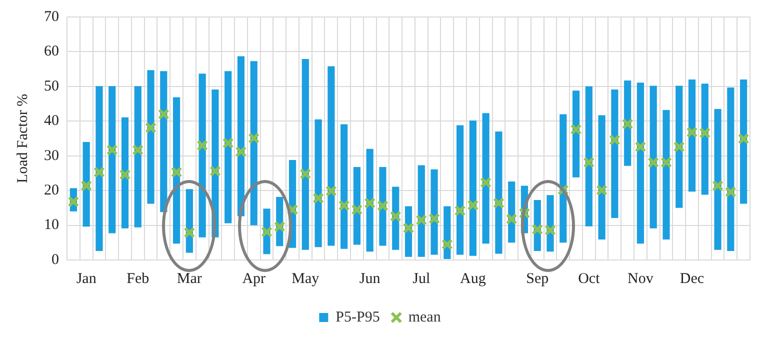 This screenshot has height=337, width=778. What do you see at coordinates (51, 121) in the screenshot?
I see `y-tick-label: 40` at bounding box center [51, 121].